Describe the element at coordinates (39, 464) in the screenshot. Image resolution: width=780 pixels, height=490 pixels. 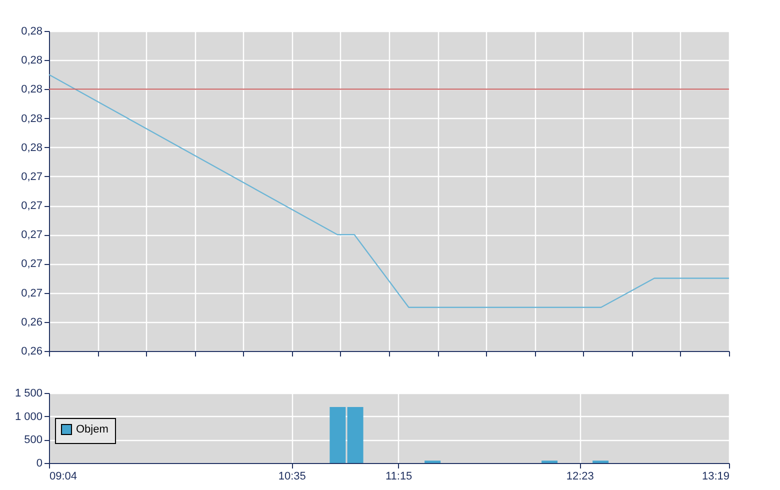
I see `y-tick-label: 0` at that location.